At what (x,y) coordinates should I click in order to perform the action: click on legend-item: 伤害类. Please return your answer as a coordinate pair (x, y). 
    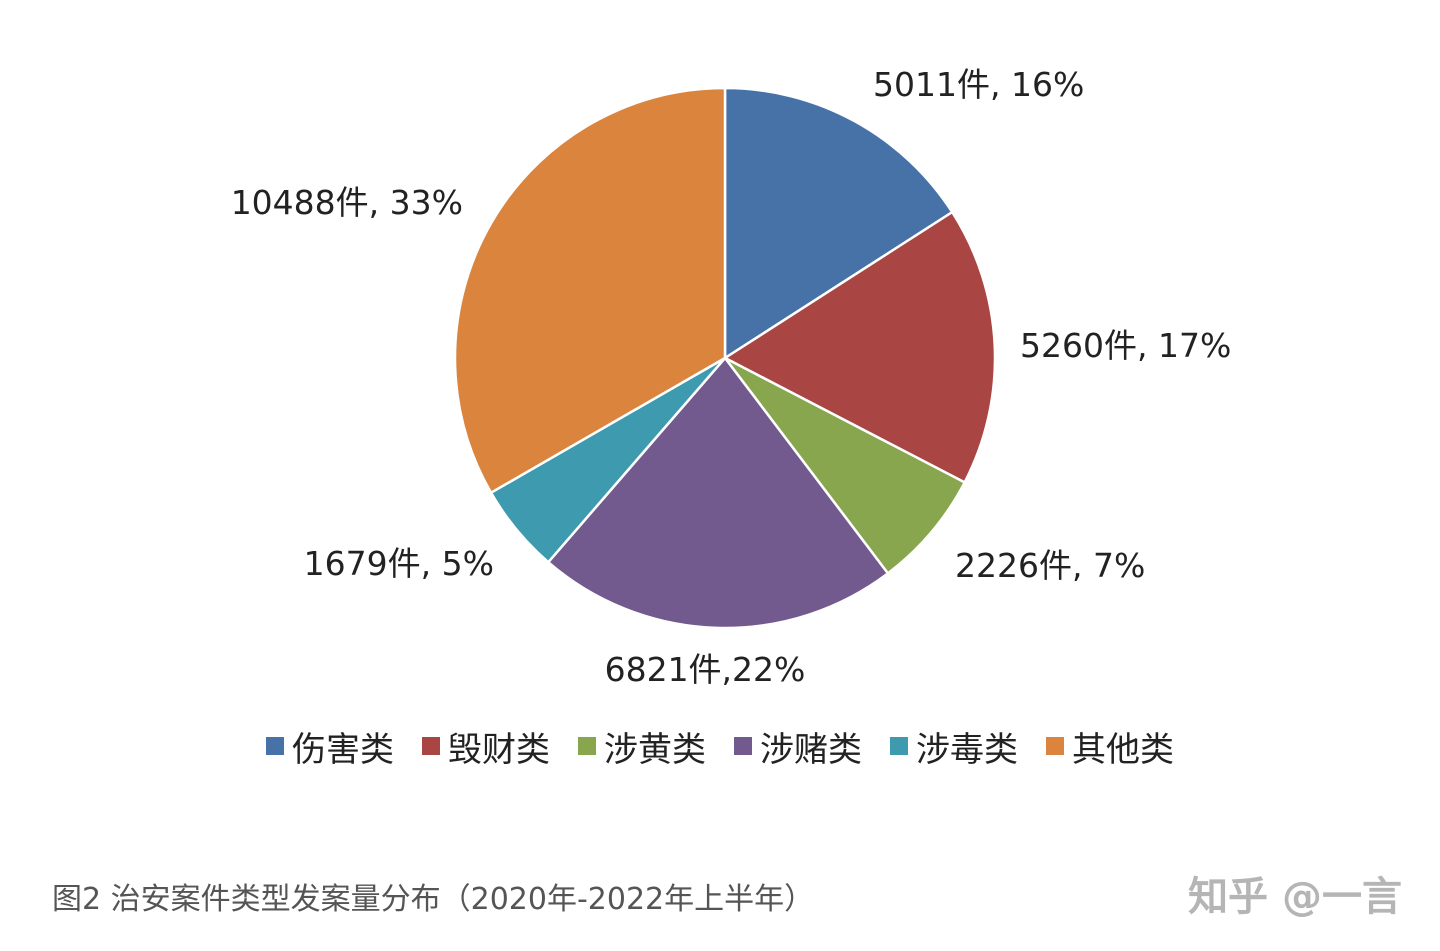
    Looking at the image, I should click on (330, 746).